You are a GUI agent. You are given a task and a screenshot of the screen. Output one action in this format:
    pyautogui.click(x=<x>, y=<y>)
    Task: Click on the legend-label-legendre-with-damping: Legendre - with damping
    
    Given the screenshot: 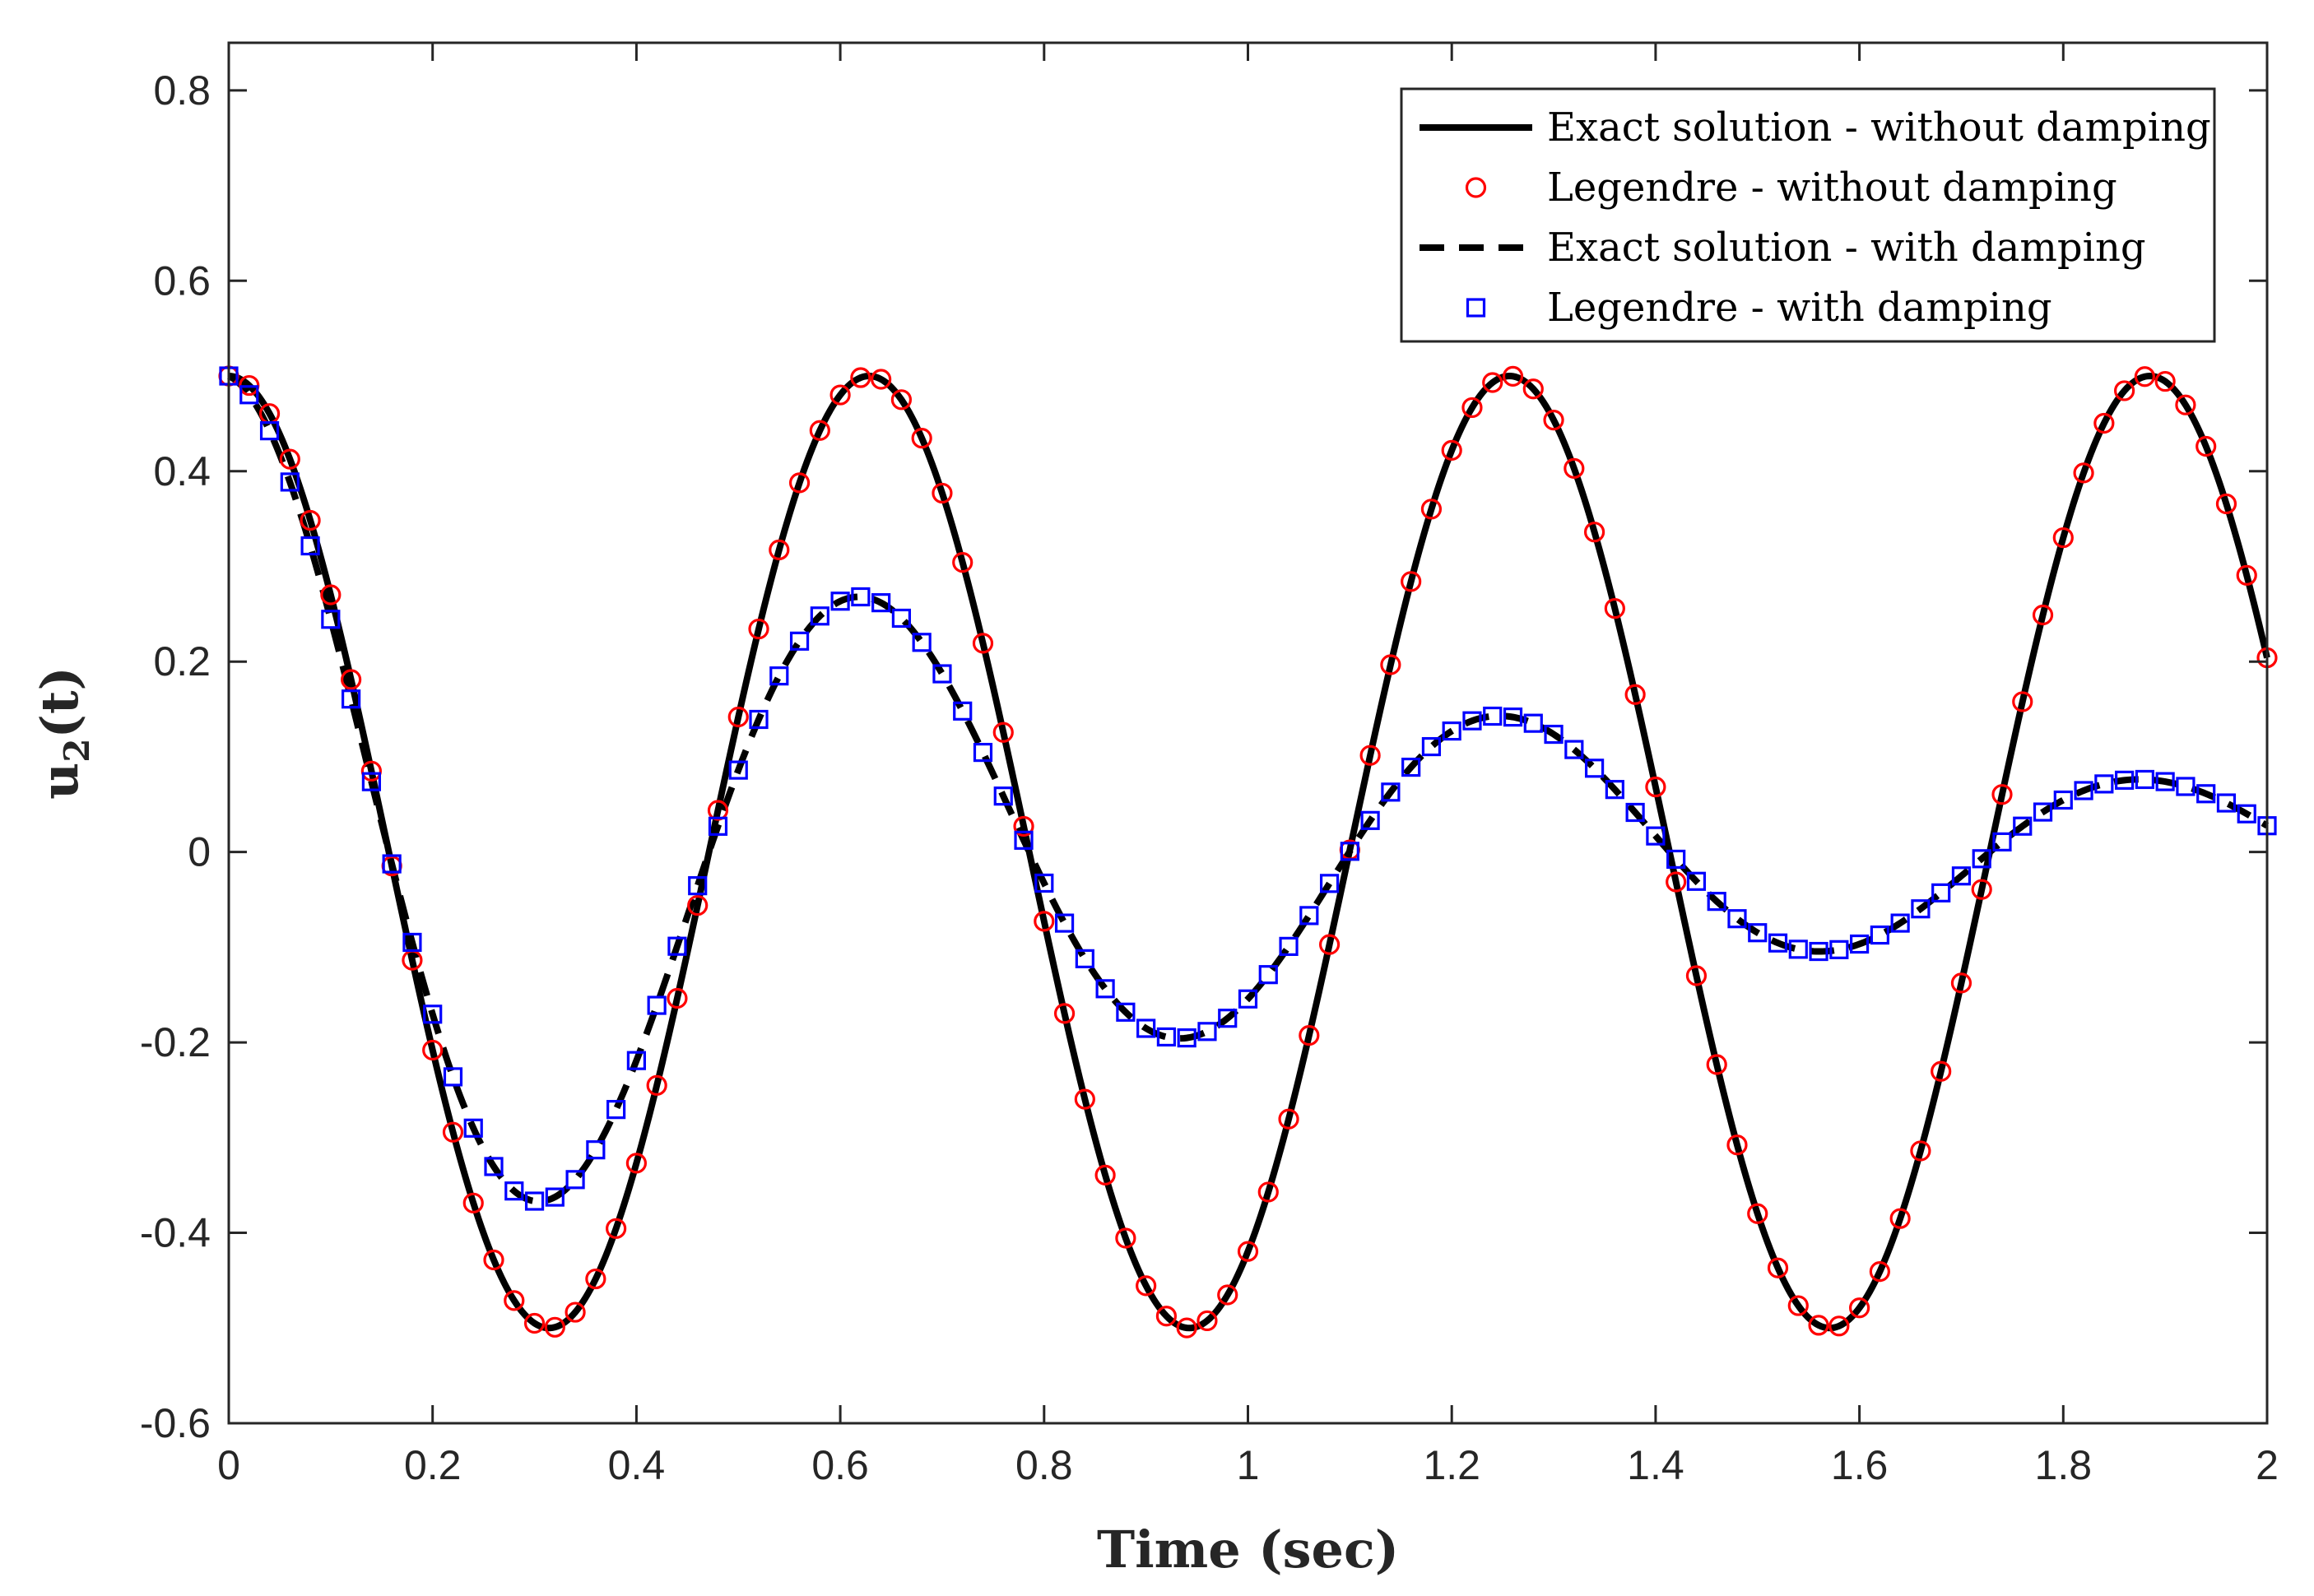 What is the action you would take?
    pyautogui.click(x=1799, y=308)
    